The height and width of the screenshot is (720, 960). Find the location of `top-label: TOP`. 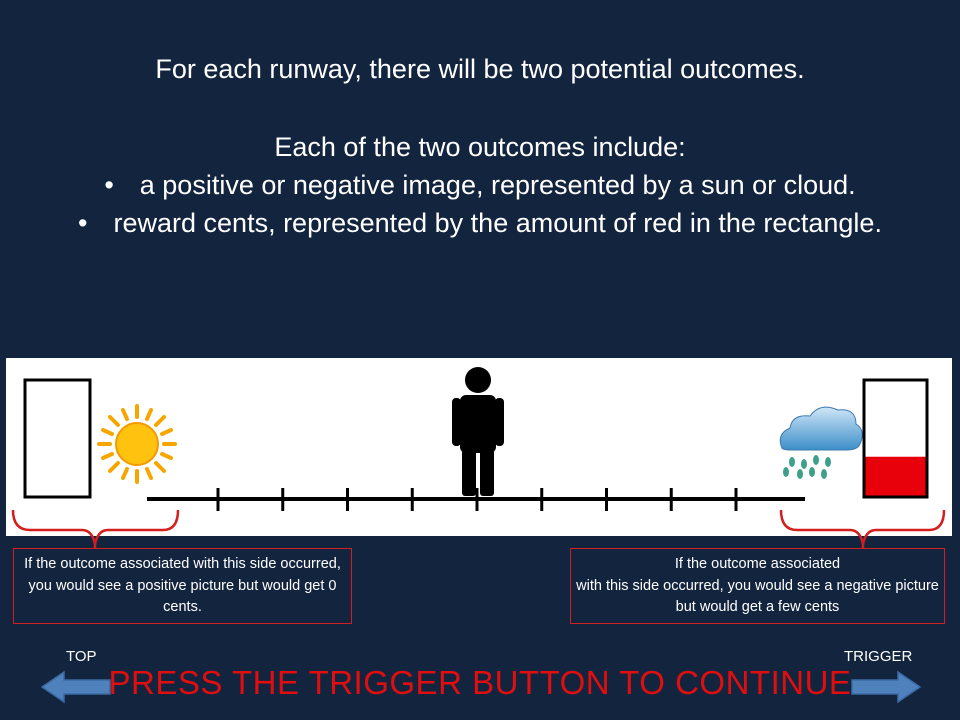

top-label: TOP is located at coordinates (81, 656).